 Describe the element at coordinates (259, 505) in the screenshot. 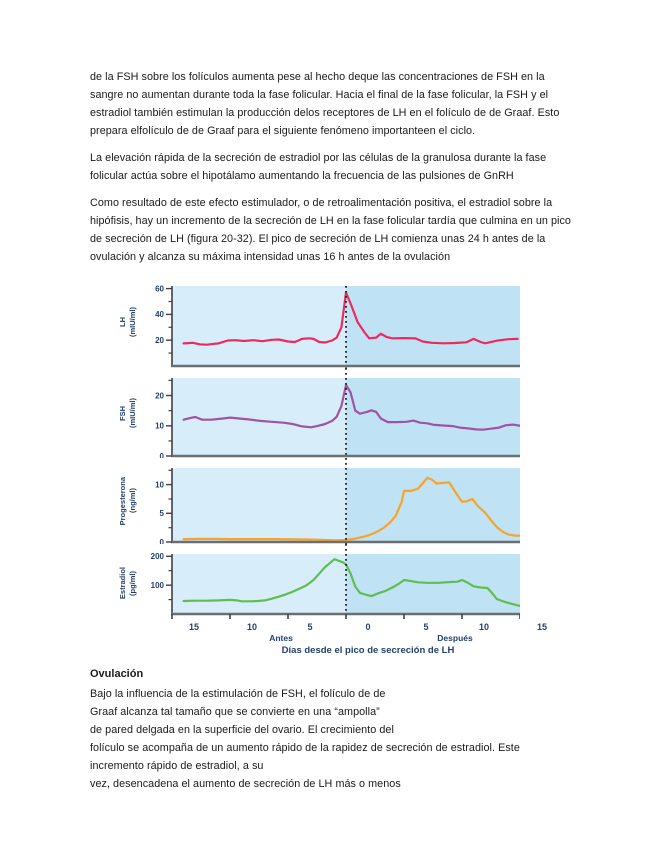

I see `progesterona-bg-before` at that location.